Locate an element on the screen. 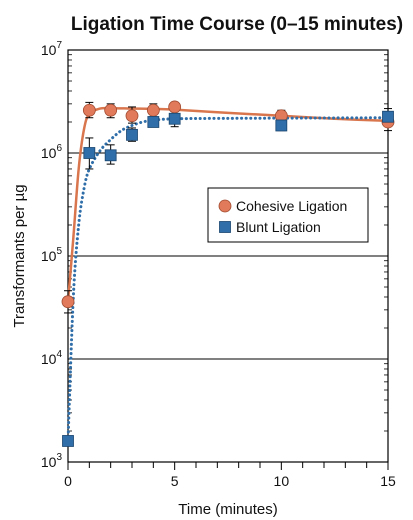 The height and width of the screenshot is (520, 413). legend-label-blunt: Blunt Ligation is located at coordinates (278, 227).